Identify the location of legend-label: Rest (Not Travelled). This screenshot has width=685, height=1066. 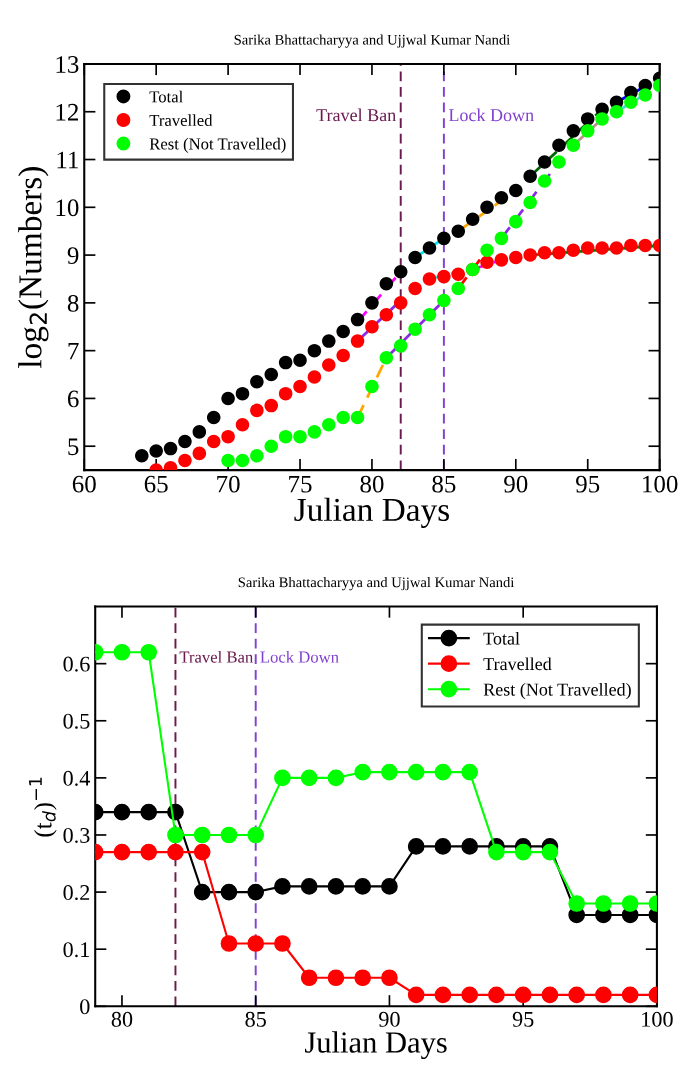
(217, 145).